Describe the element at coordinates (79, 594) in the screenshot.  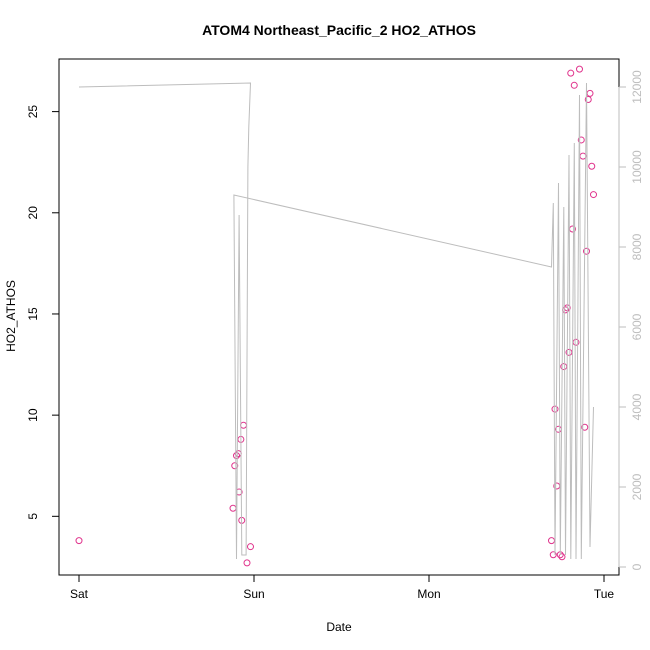
I see `x-tick-label: Sat` at that location.